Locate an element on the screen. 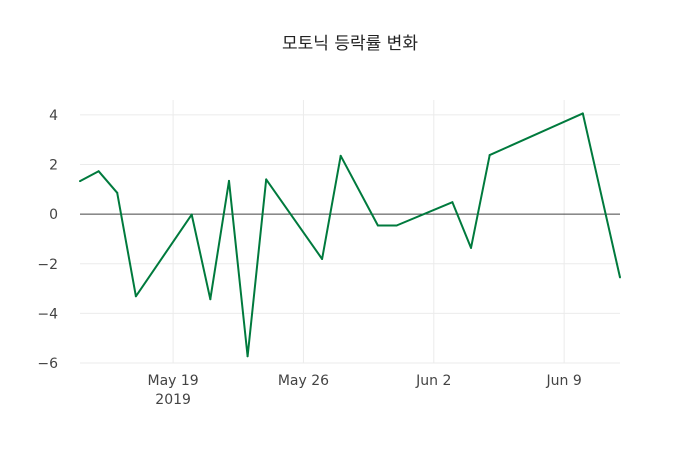 Image resolution: width=700 pixels, height=454 pixels. y-tick-label: −6 is located at coordinates (47, 364).